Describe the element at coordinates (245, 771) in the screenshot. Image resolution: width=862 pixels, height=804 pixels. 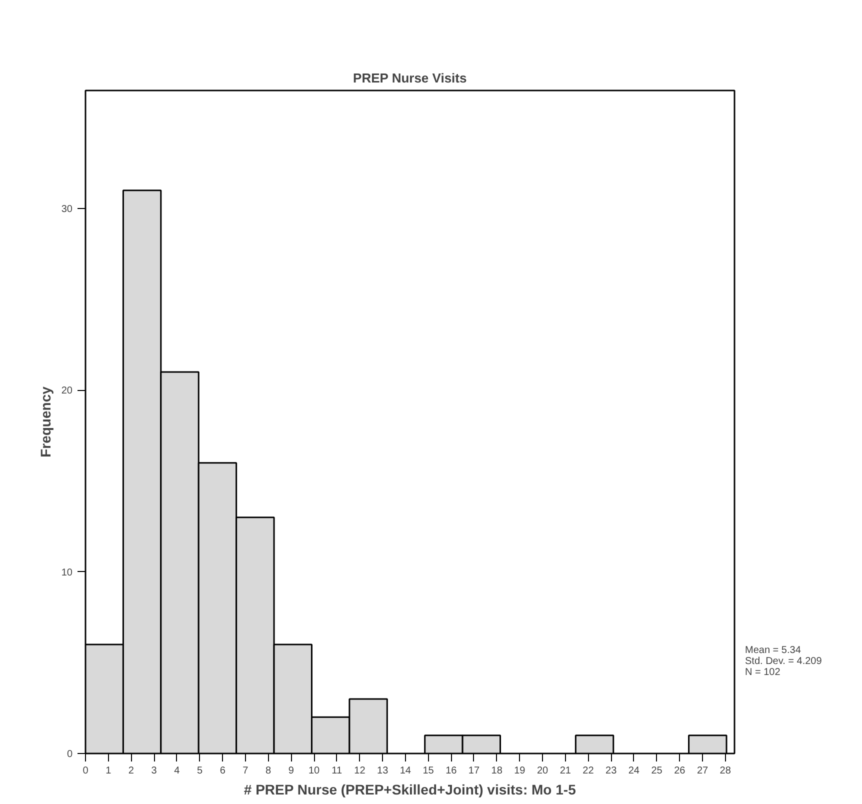
I see `x-tick-label: 7` at that location.